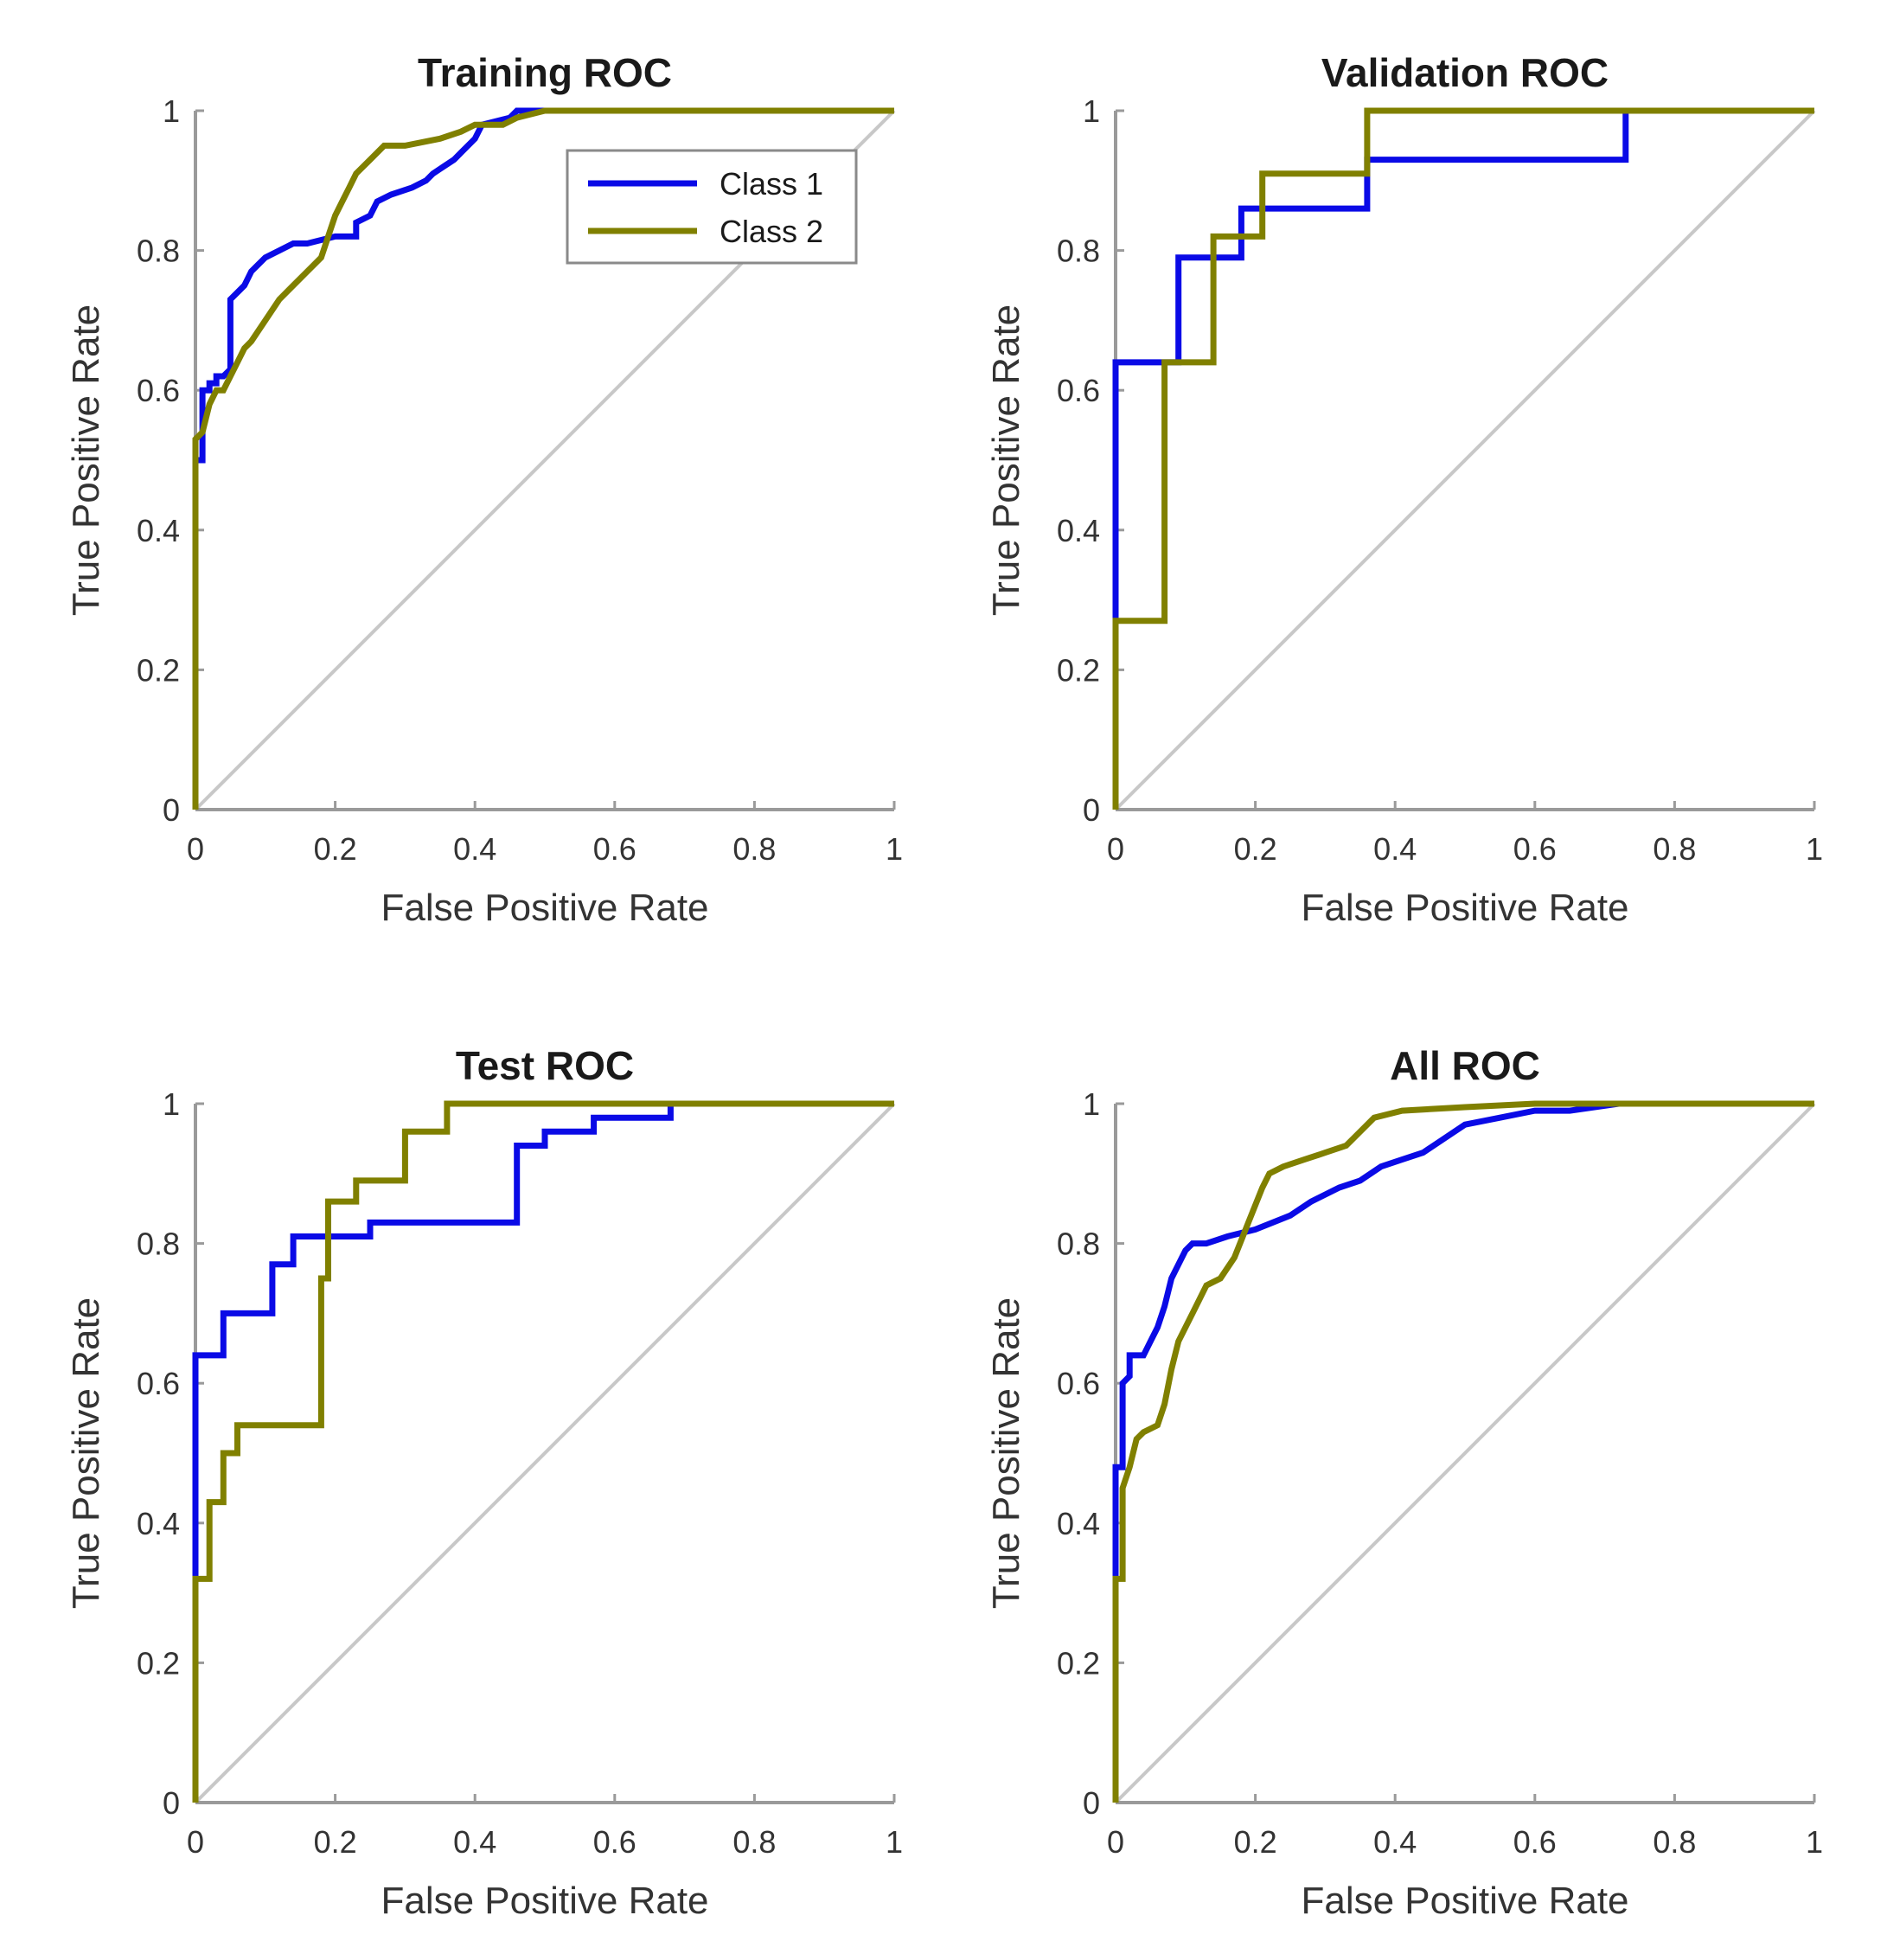 The image size is (1887, 1960). I want to click on legend-box, so click(712, 207).